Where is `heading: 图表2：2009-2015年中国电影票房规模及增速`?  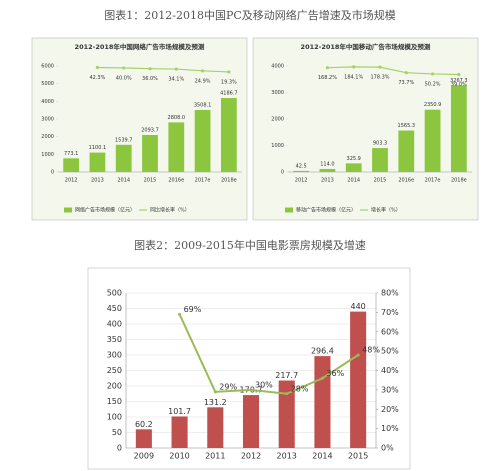 heading: 图表2：2009-2015年中国电影票房规模及增速 is located at coordinates (250, 245).